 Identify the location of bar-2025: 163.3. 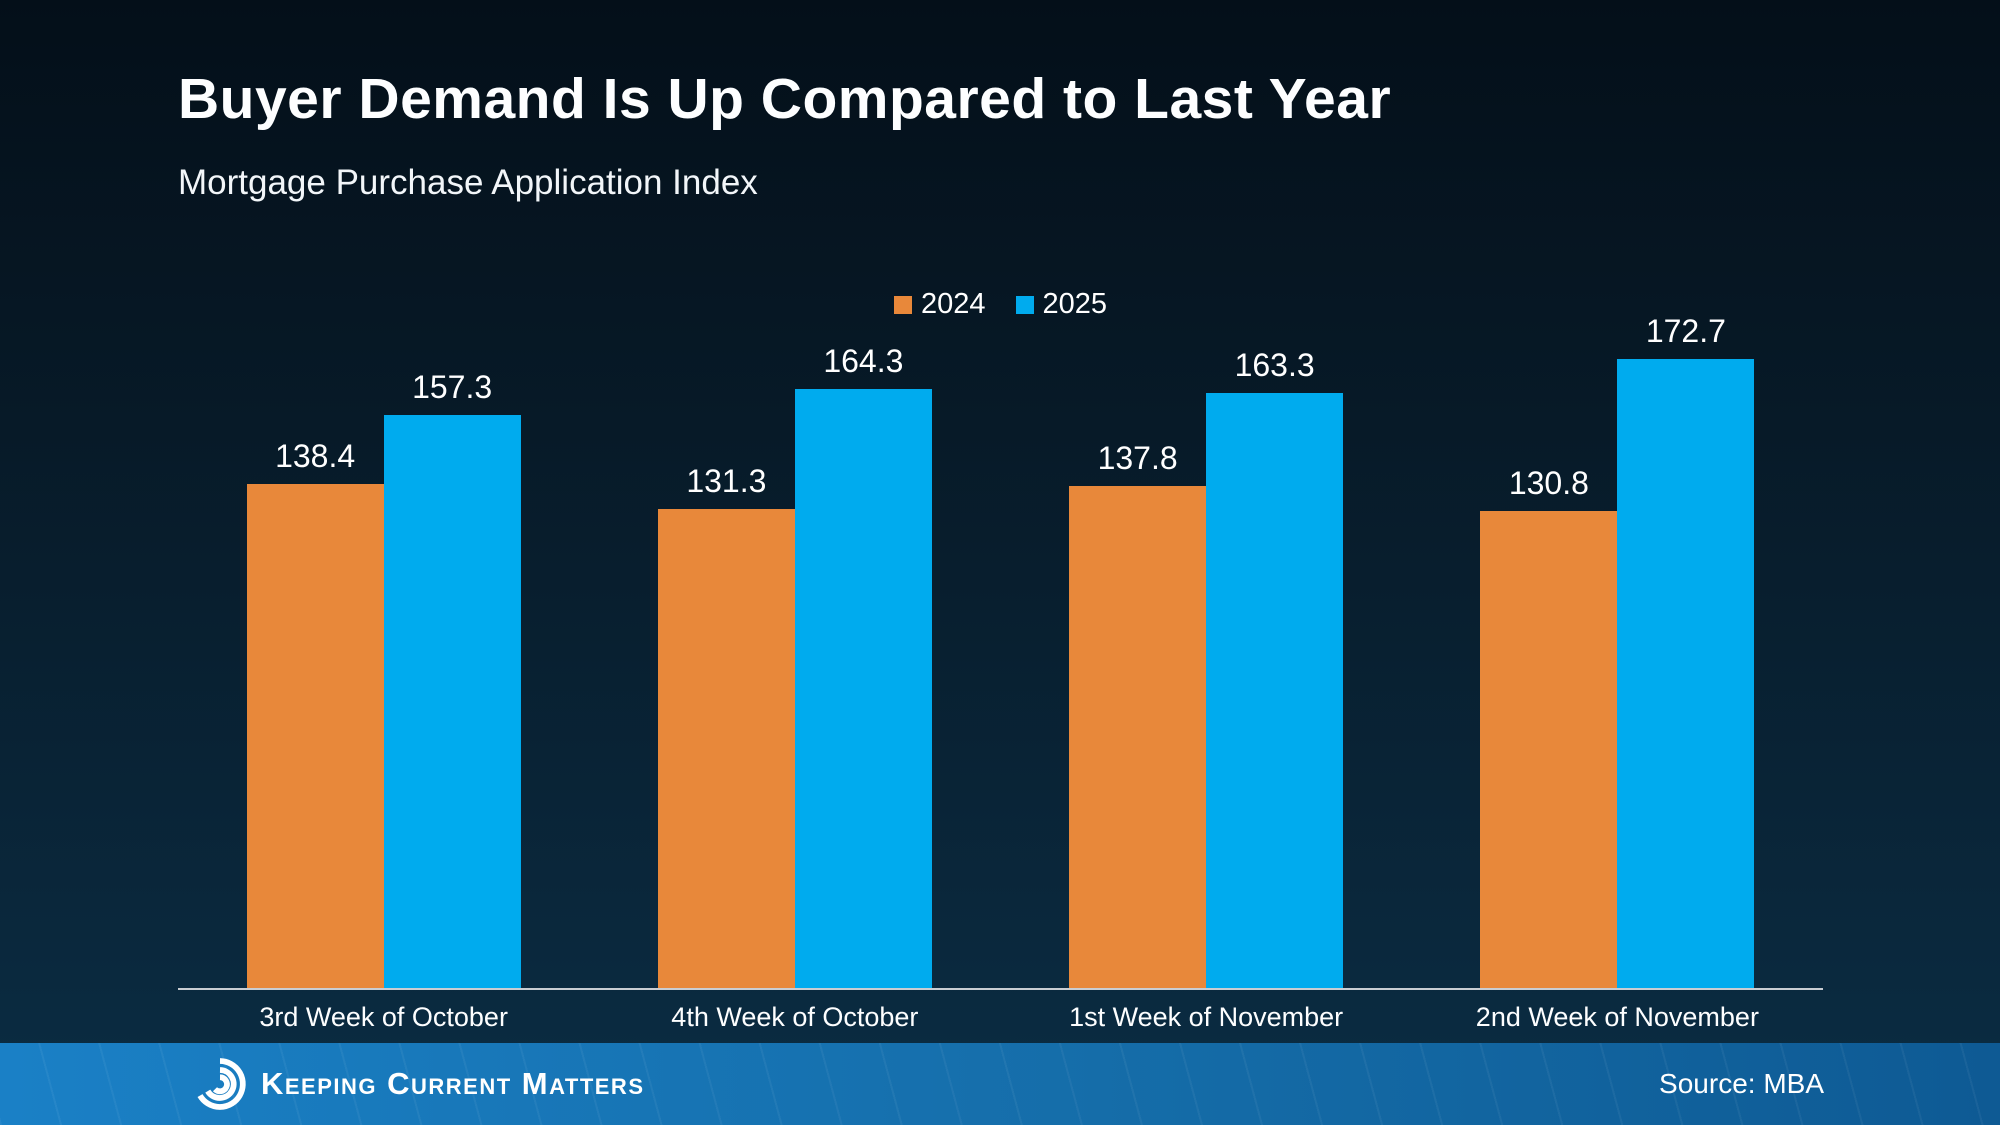
(1275, 667).